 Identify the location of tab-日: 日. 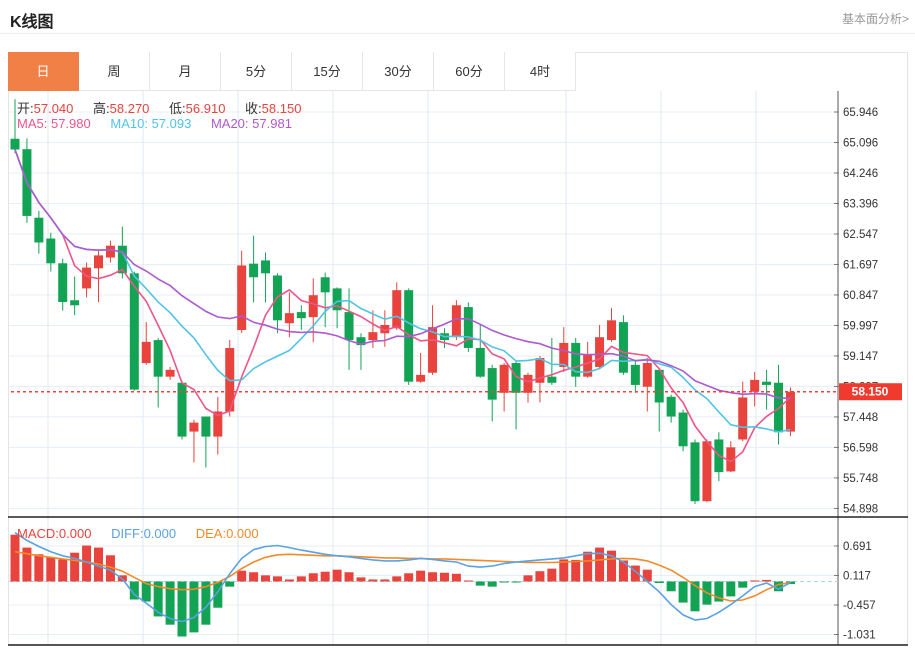
(43, 71).